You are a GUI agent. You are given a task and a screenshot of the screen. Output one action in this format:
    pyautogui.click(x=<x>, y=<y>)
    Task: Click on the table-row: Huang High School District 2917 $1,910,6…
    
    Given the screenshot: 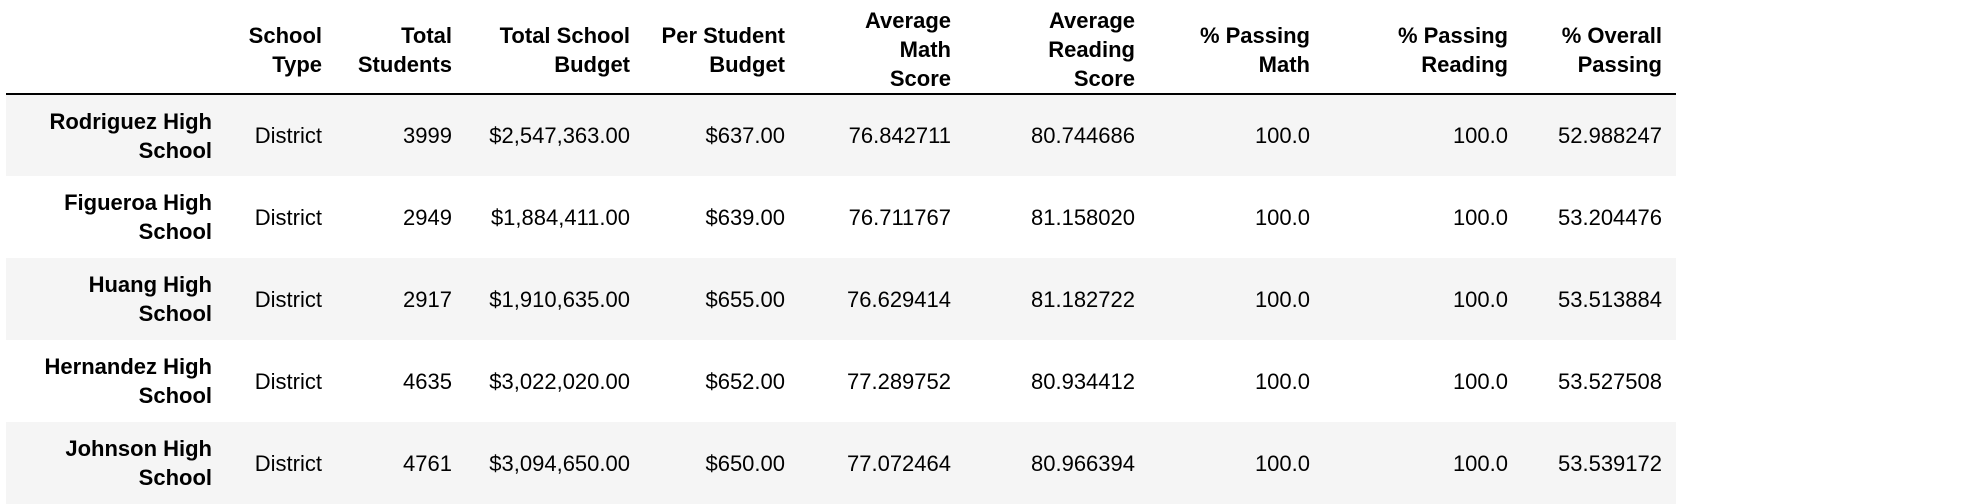 What is the action you would take?
    pyautogui.click(x=841, y=299)
    